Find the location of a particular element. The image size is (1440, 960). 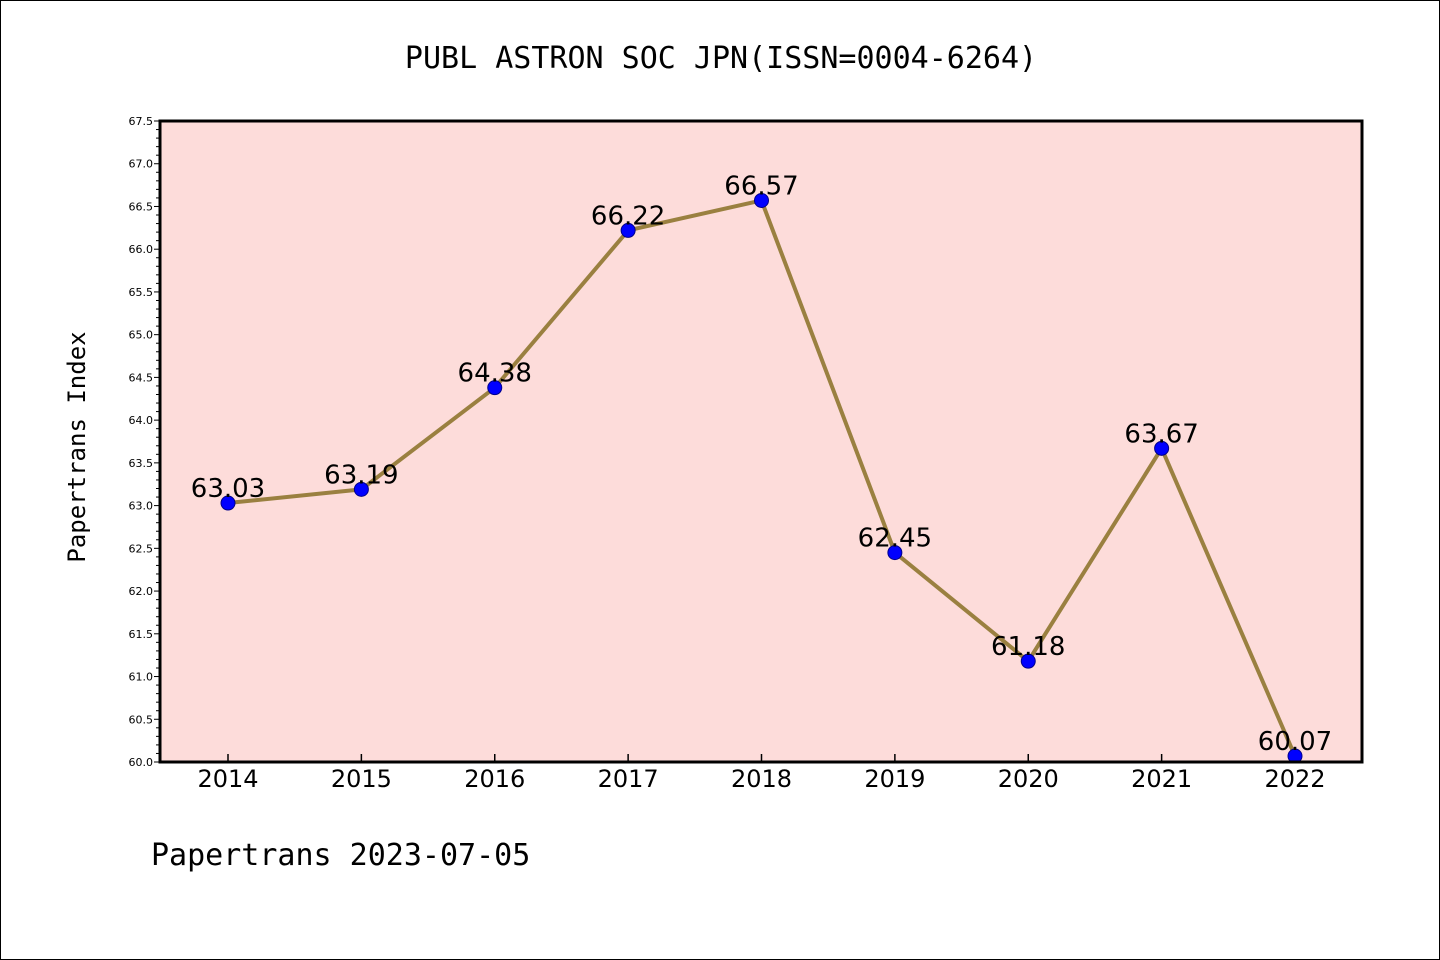

y-tick-label: 63.0 is located at coordinates (141, 506).